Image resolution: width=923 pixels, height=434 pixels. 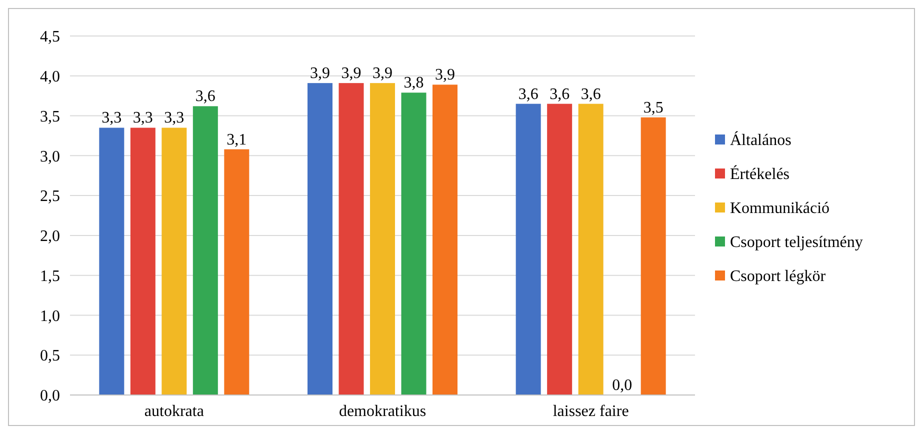 I want to click on y-tick-label: 0,5, so click(x=50, y=356).